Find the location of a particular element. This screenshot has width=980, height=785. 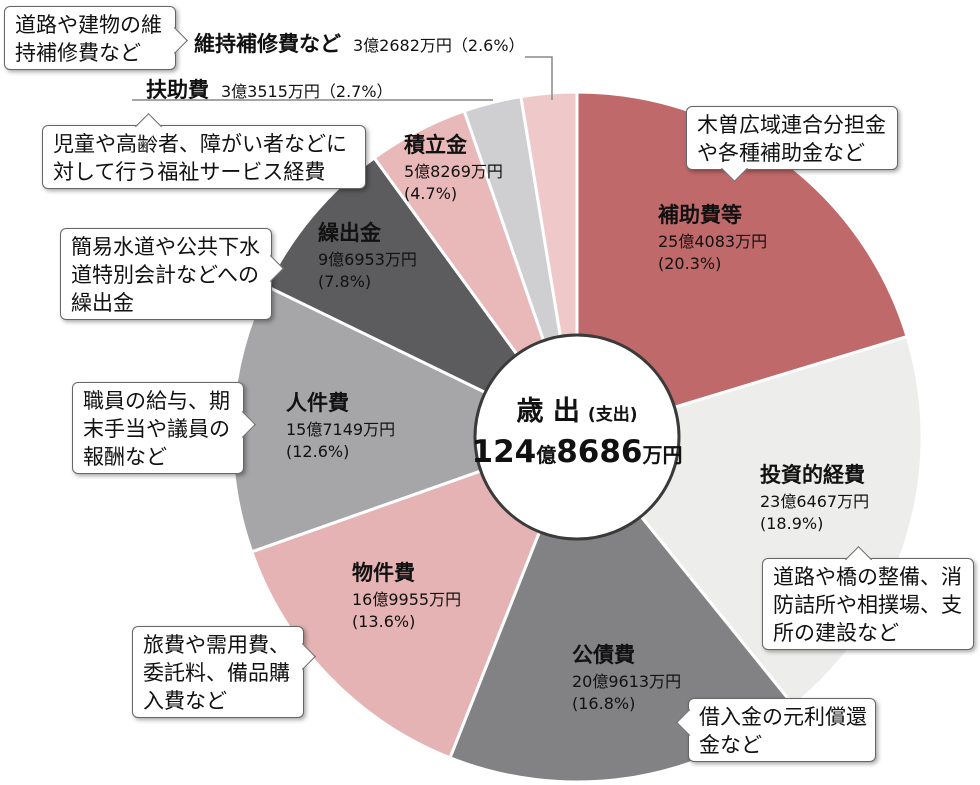

note-kousai: 借入金の元利償還 金など is located at coordinates (776, 730).